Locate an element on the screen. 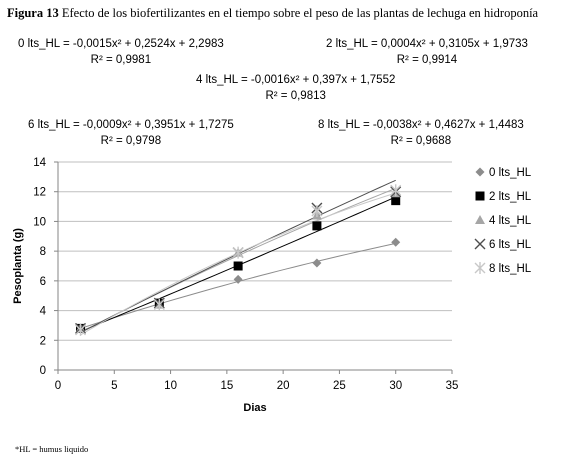  legend-marker-0-lts-hl is located at coordinates (480, 172).